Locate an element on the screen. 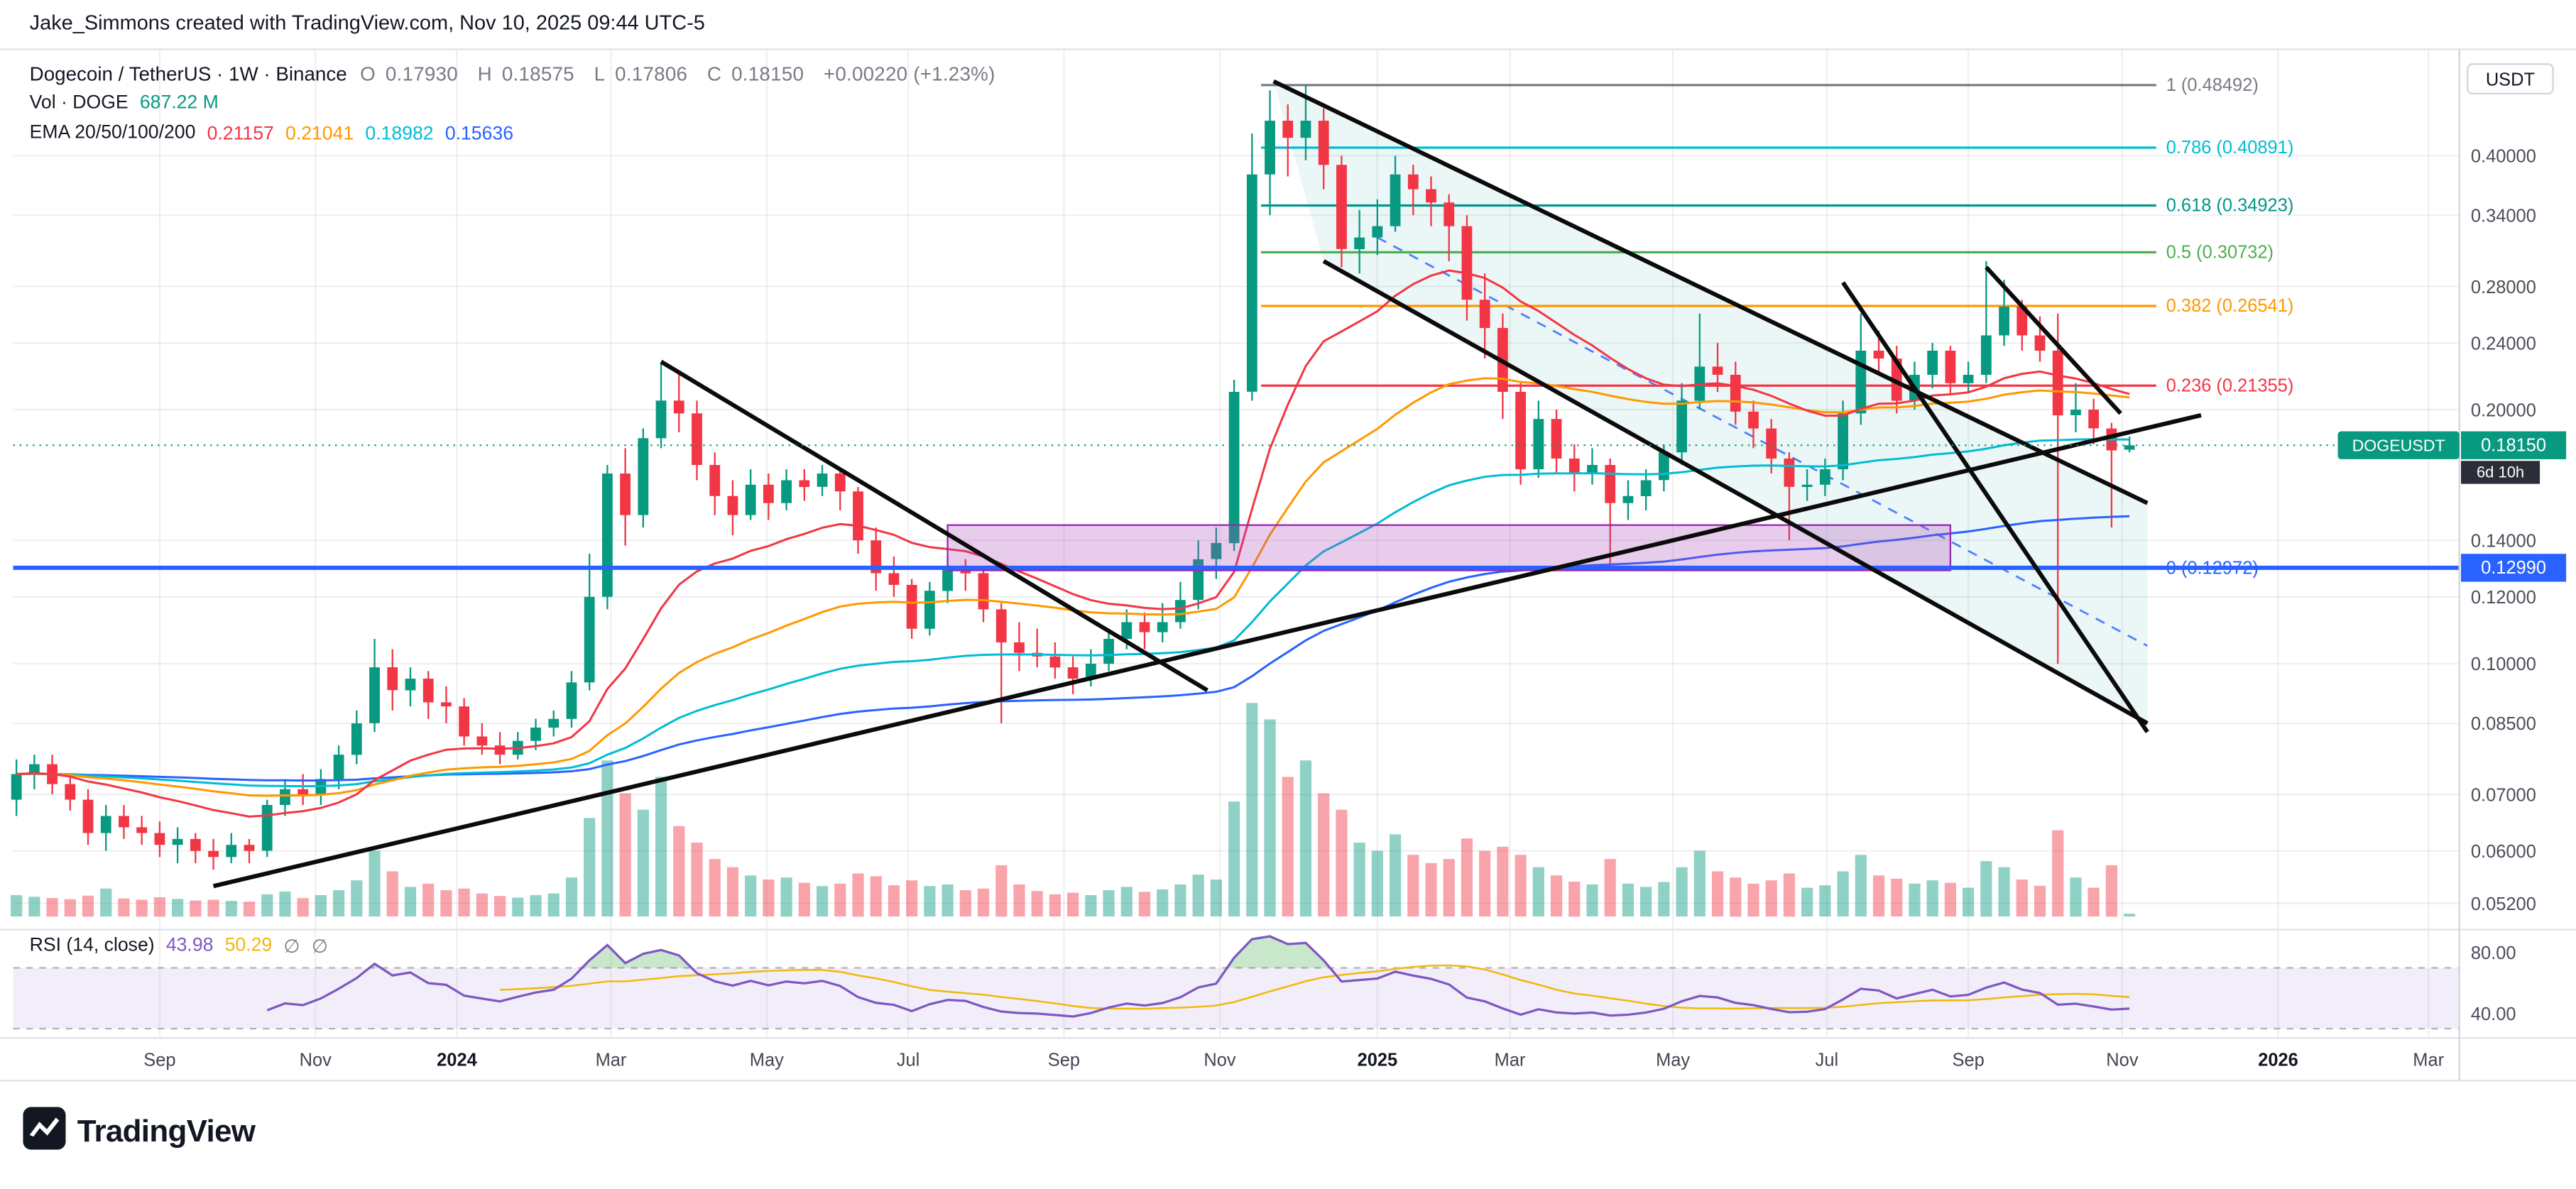 This screenshot has height=1189, width=2576. volume-value: 687.22 M is located at coordinates (179, 103).